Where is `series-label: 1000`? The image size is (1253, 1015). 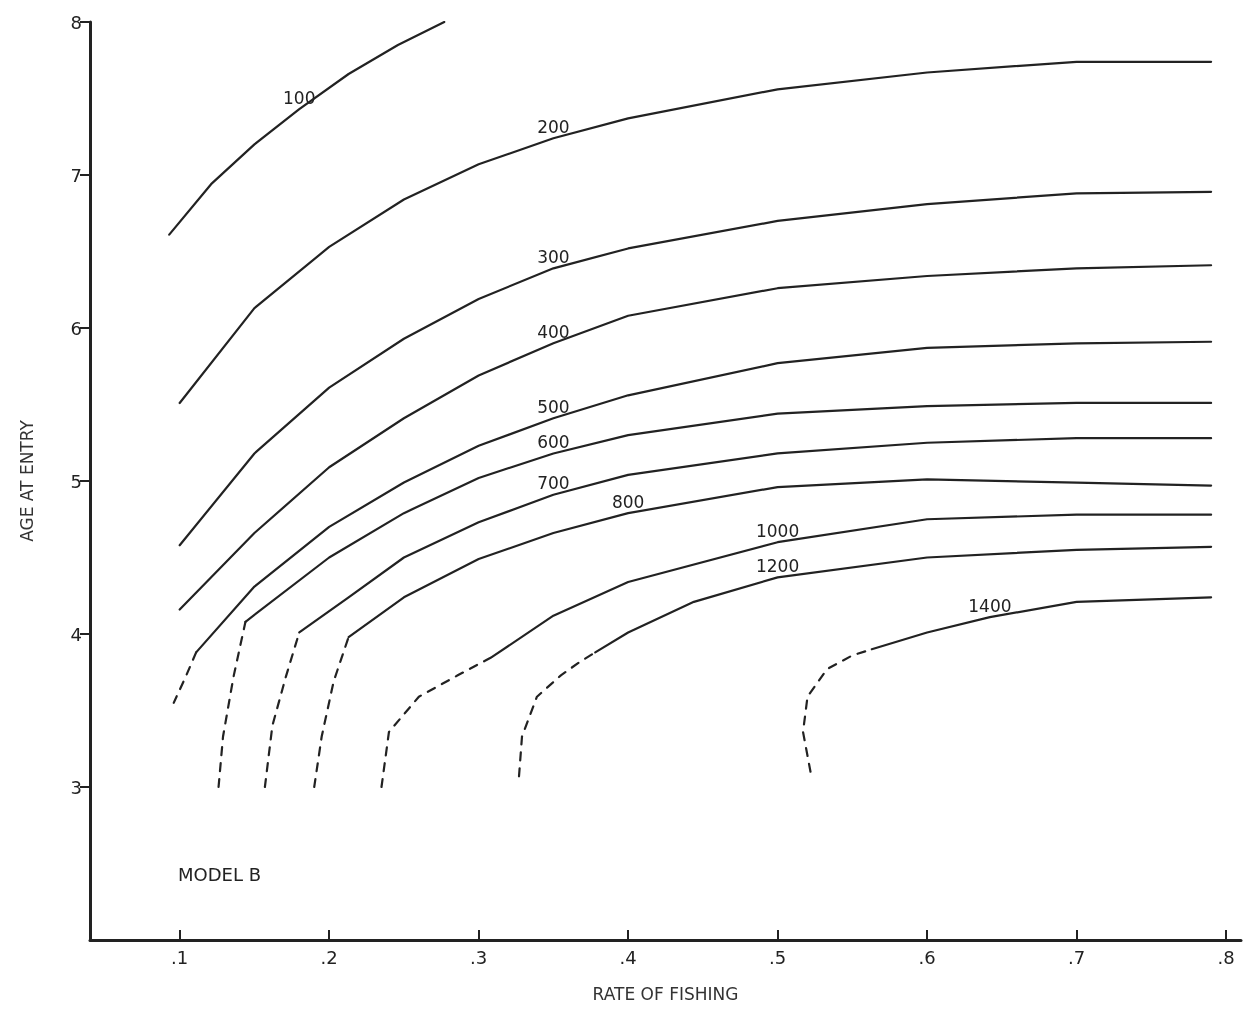 series-label: 1000 is located at coordinates (777, 530).